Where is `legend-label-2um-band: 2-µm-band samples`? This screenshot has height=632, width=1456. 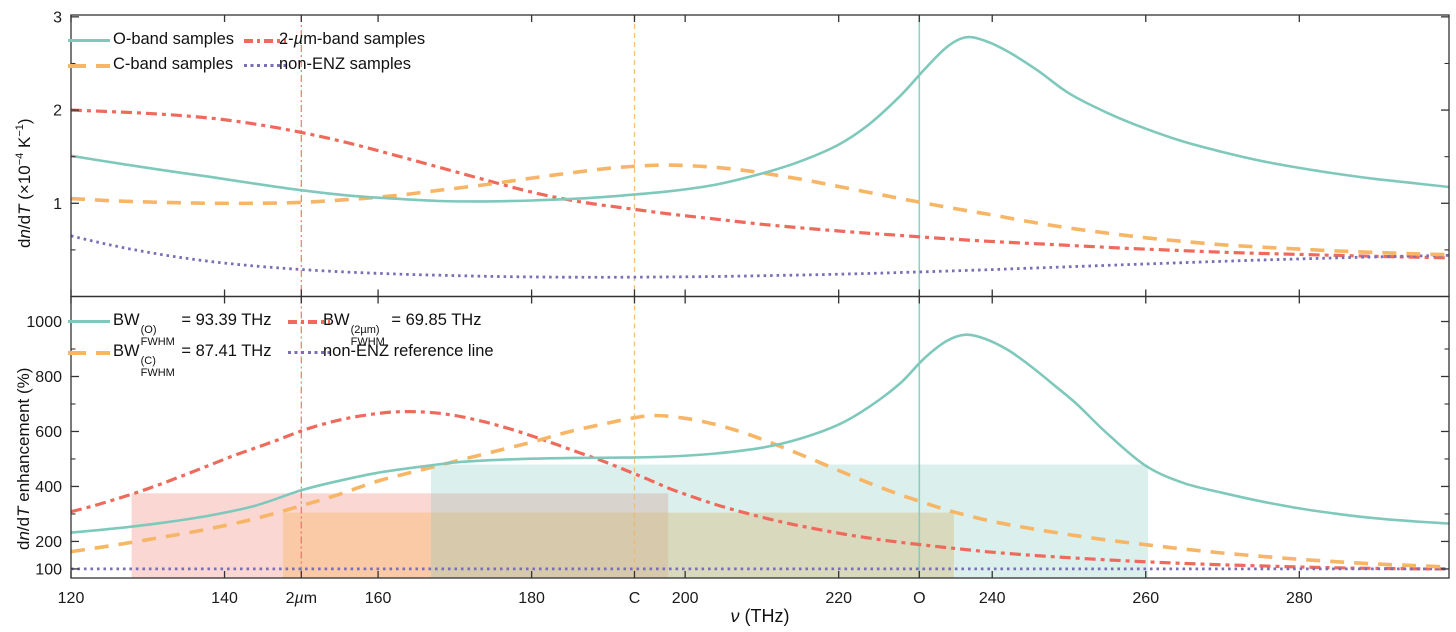 legend-label-2um-band: 2-µm-band samples is located at coordinates (352, 39).